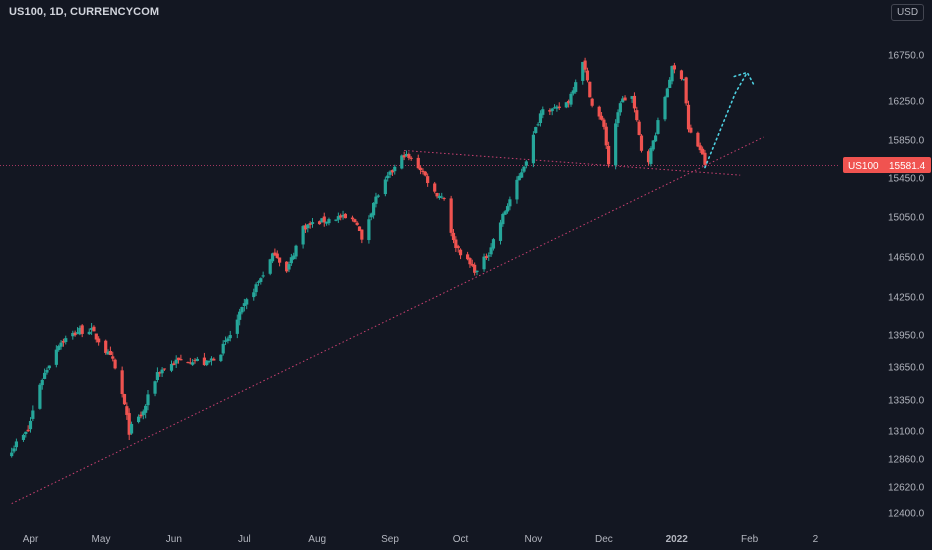 This screenshot has width=932, height=550. Describe the element at coordinates (906, 460) in the screenshot. I see `y-tick-label: 12860.0` at that location.